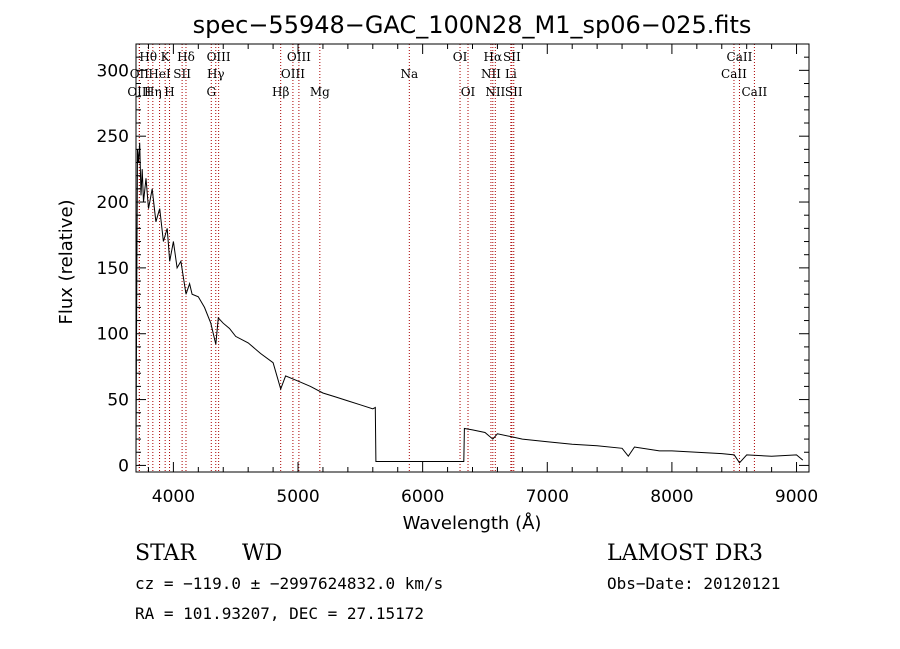 This screenshot has width=900, height=649. What do you see at coordinates (262, 553) in the screenshot?
I see `object-subclass: WD` at bounding box center [262, 553].